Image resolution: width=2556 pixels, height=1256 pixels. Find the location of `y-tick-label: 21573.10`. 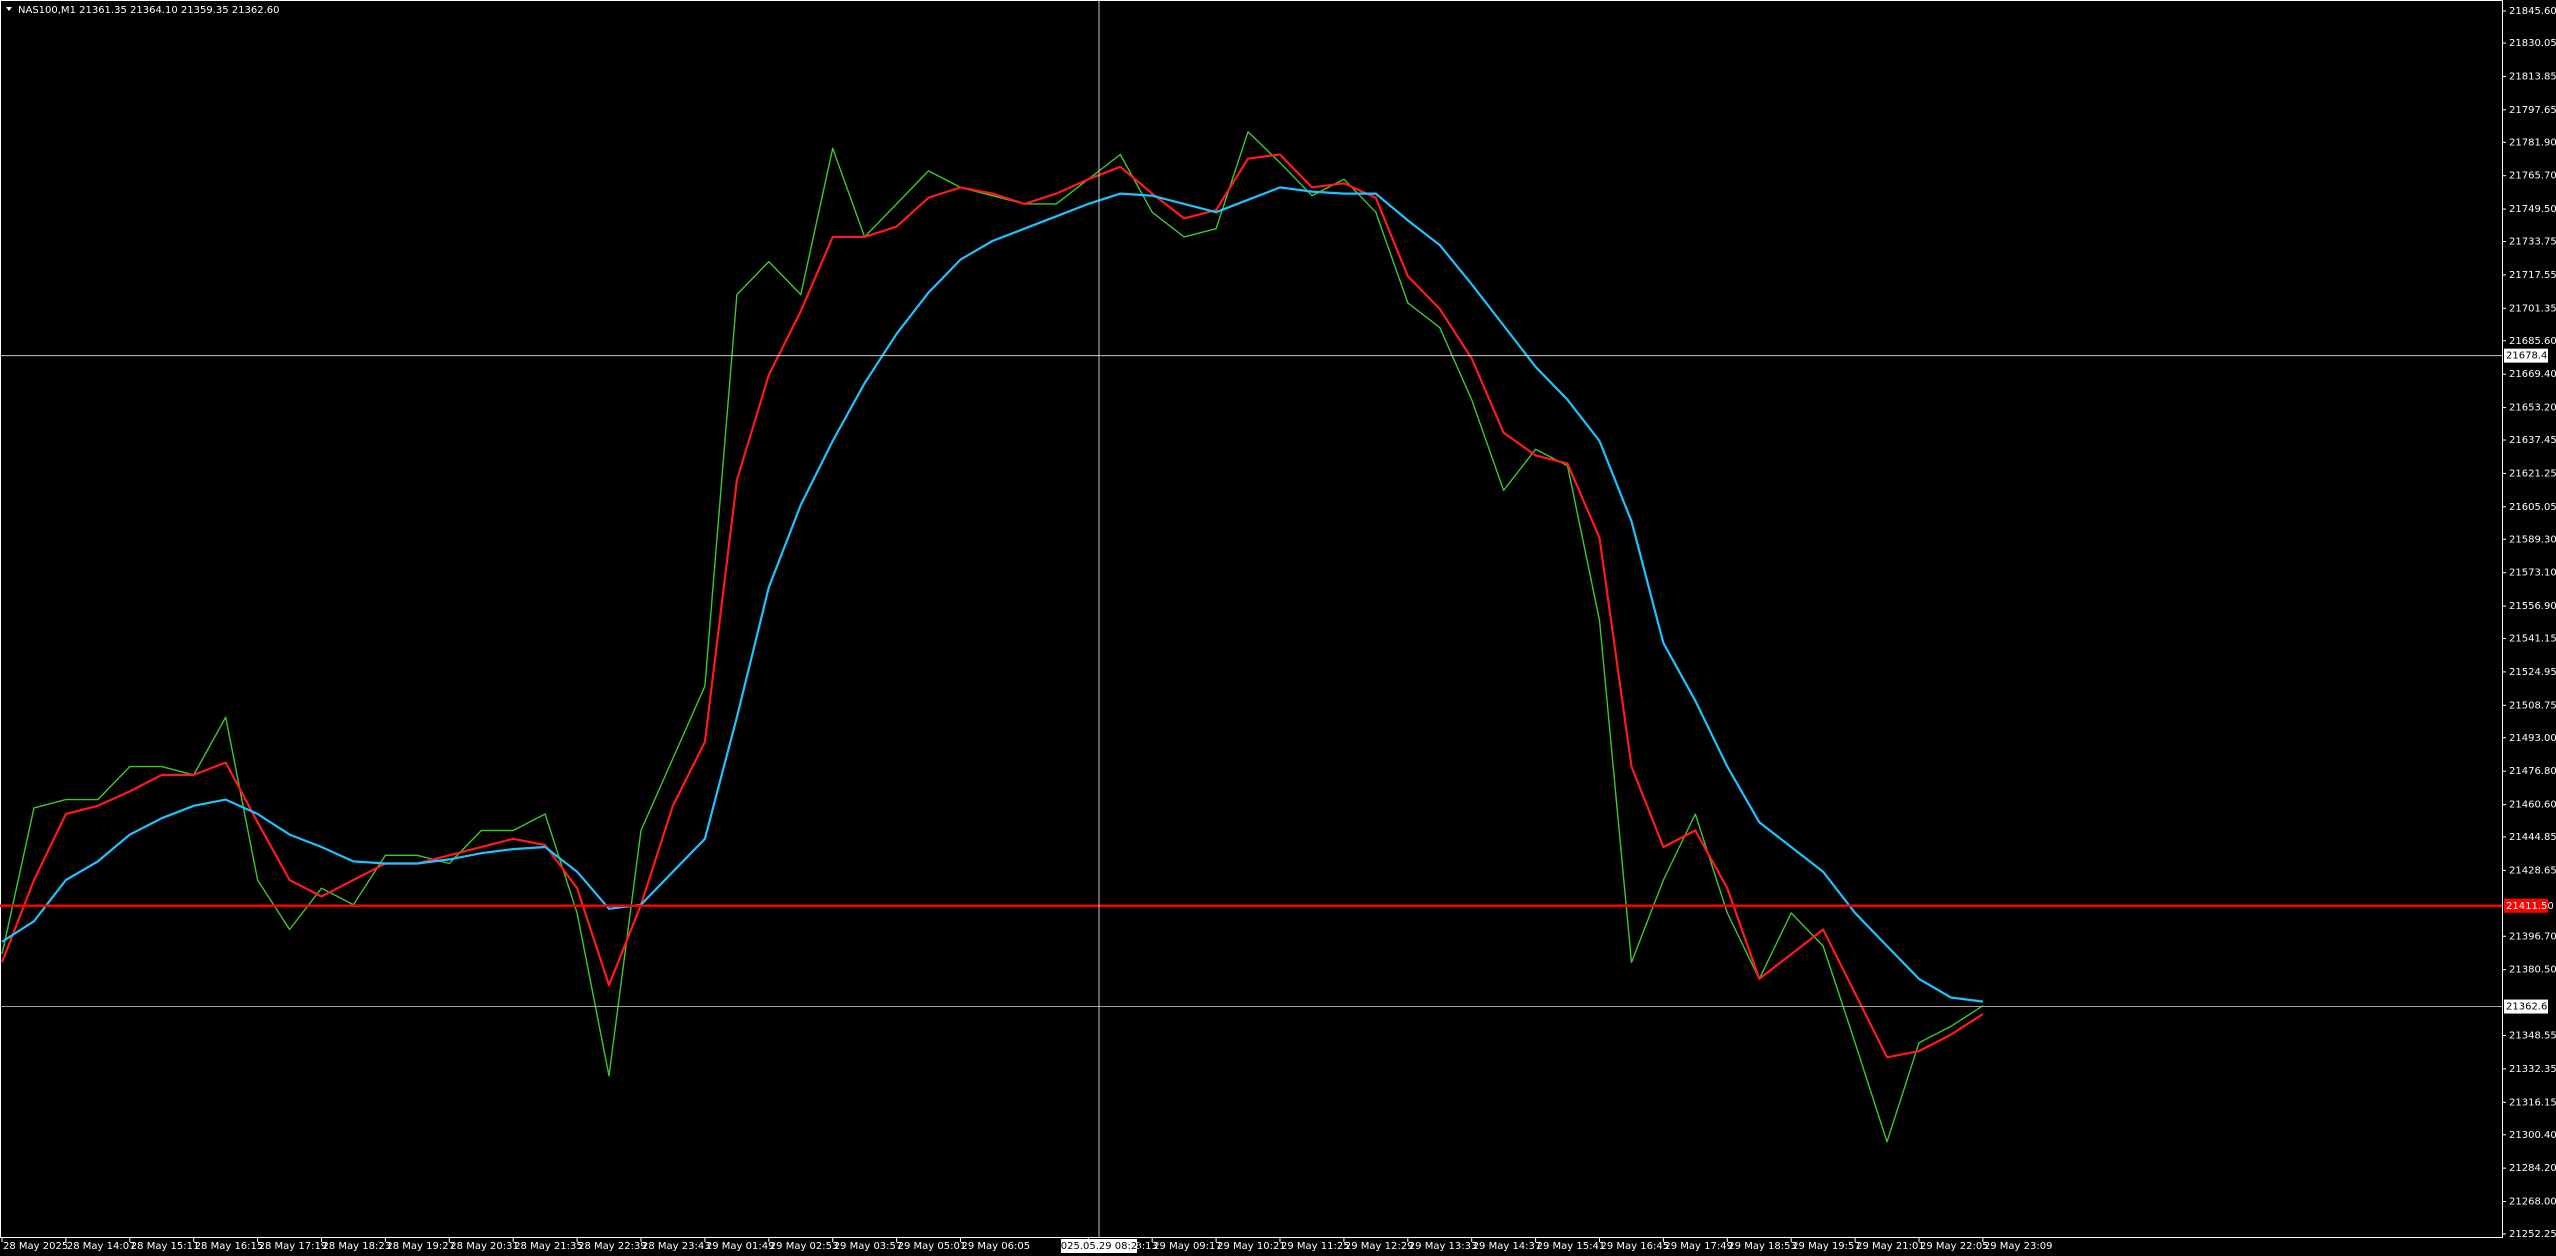

y-tick-label: 21573.10 is located at coordinates (2532, 573).